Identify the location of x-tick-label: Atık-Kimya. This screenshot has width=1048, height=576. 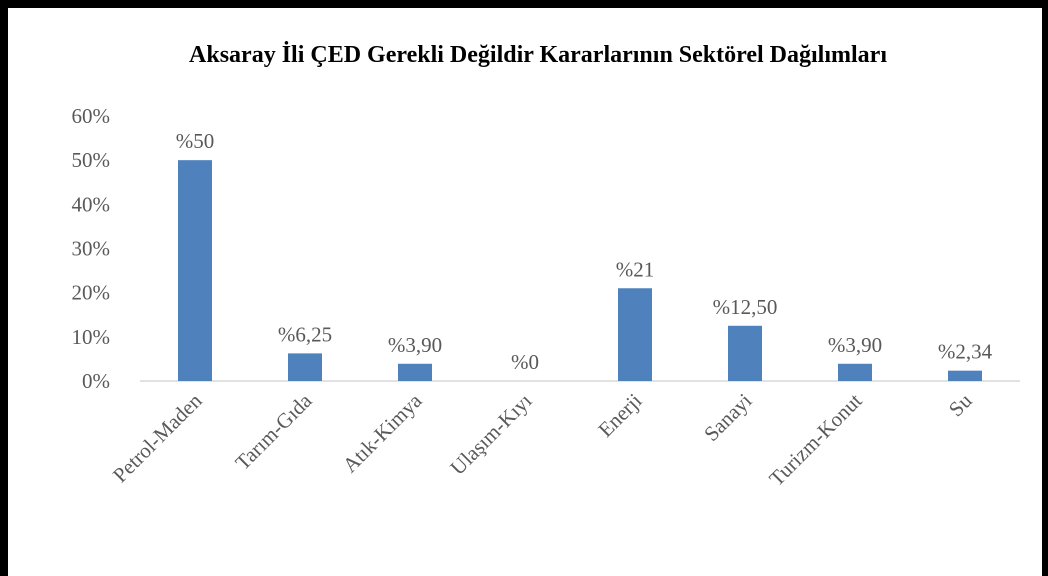
(382, 432).